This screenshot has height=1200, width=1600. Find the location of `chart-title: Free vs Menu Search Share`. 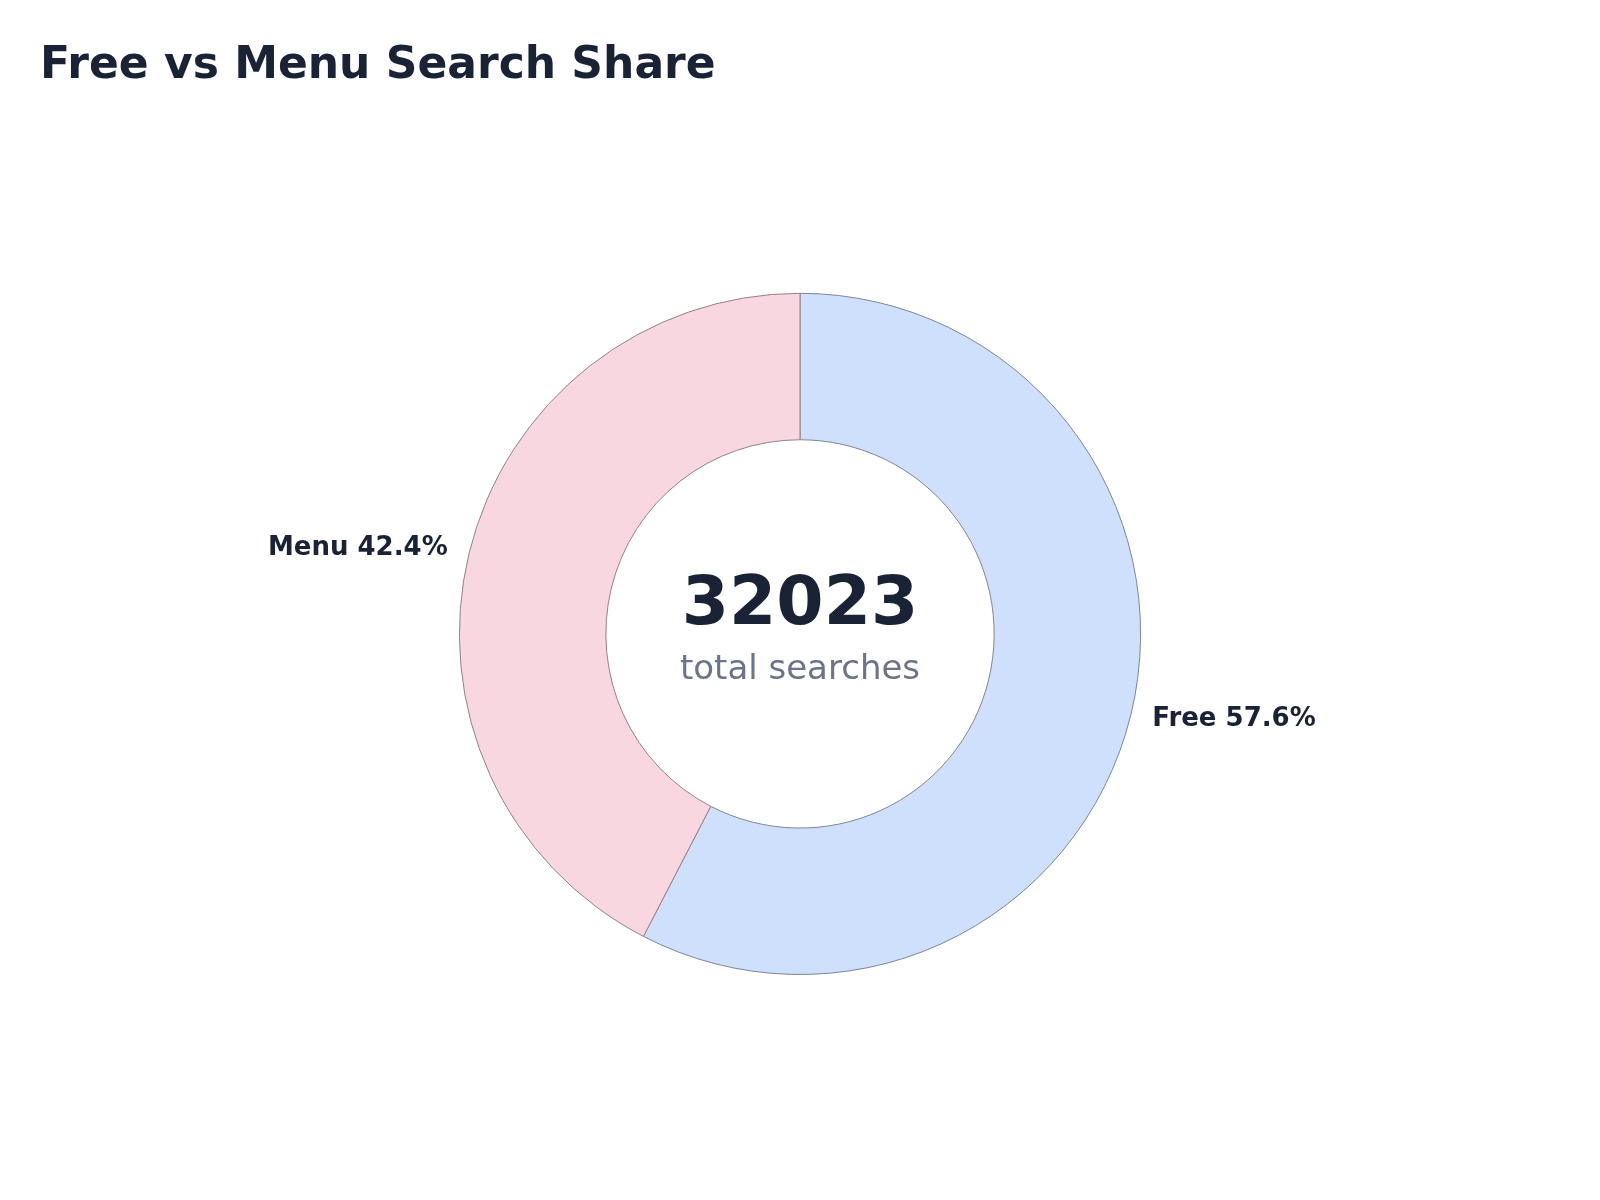

chart-title: Free vs Menu Search Share is located at coordinates (378, 62).